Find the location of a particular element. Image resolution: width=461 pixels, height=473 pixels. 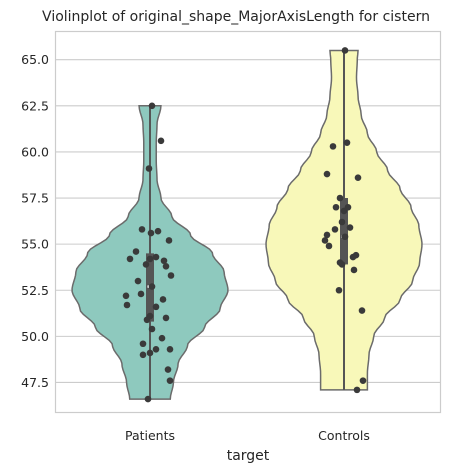

y-tick-label: 65.0 is located at coordinates (35, 59).